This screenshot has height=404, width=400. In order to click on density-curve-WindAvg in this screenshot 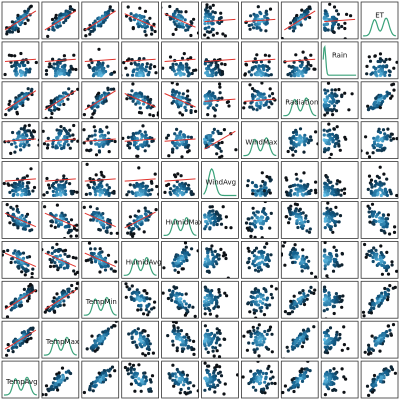, I will do `click(220, 182)`.